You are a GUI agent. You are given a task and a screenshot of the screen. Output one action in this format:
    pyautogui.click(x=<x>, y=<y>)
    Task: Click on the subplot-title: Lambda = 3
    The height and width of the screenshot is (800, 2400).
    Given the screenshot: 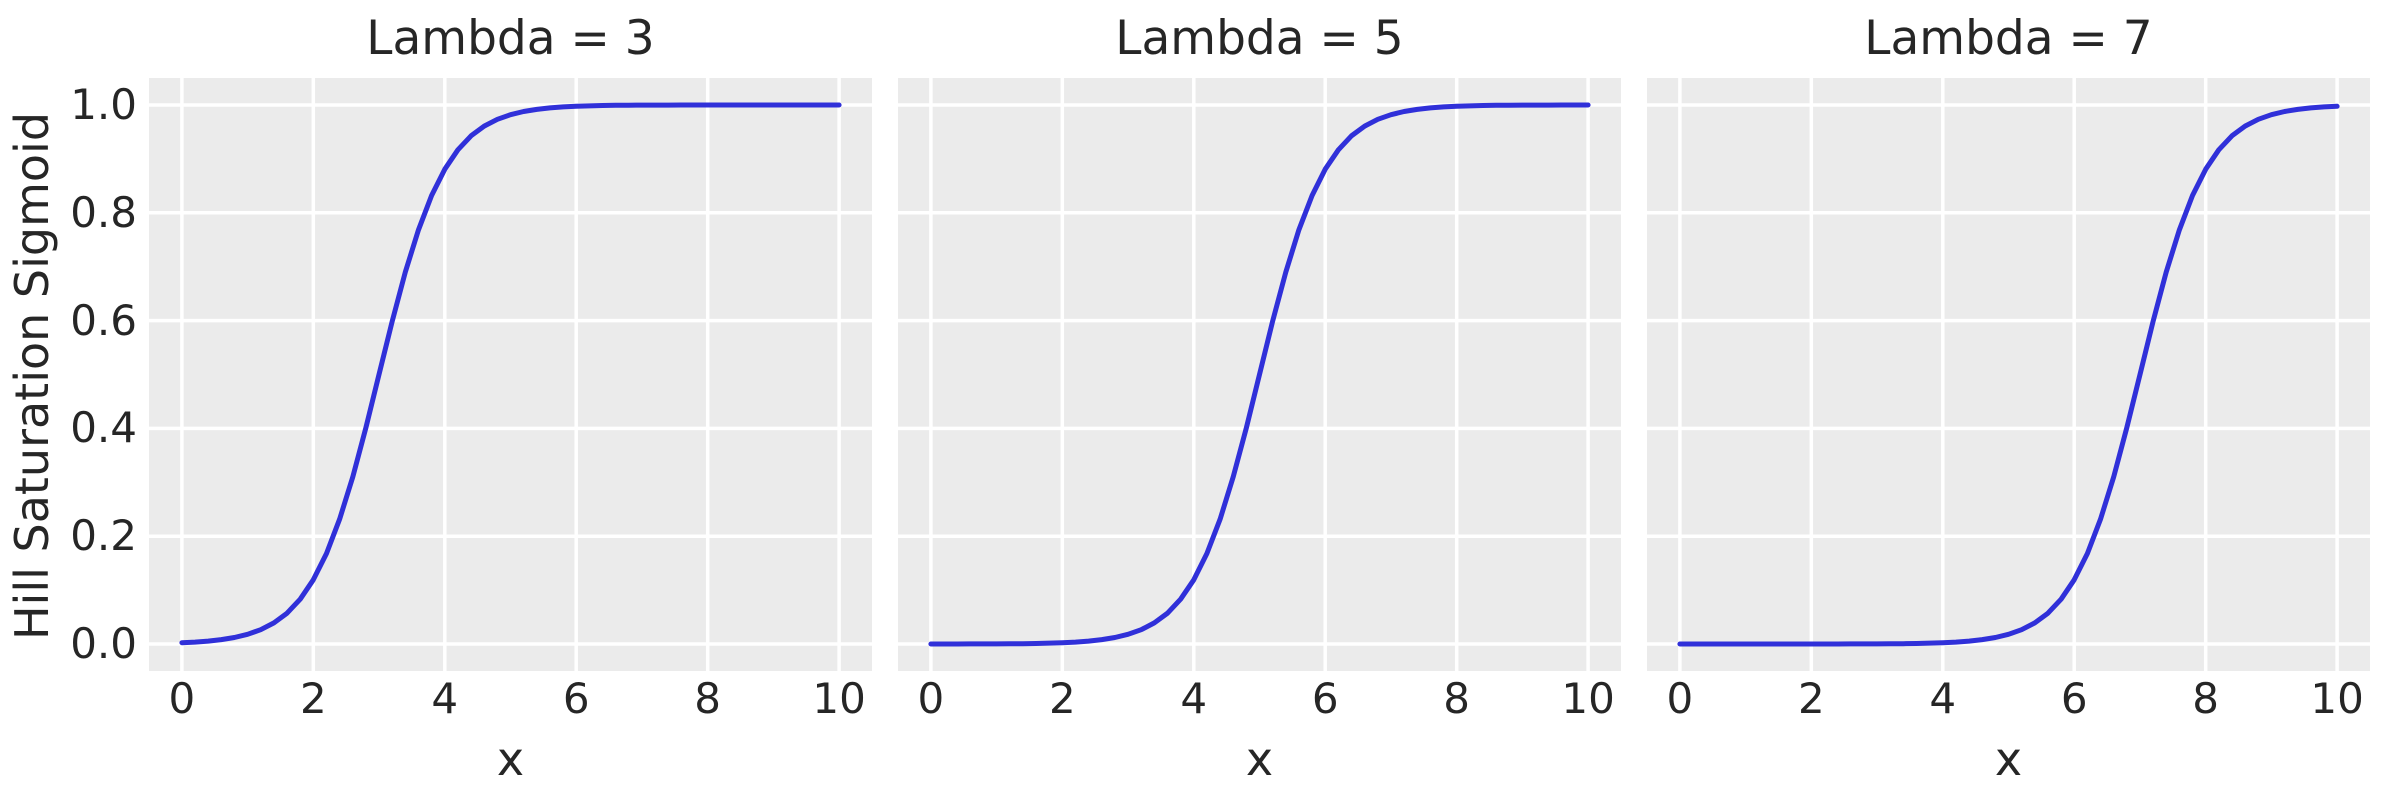 What is the action you would take?
    pyautogui.click(x=510, y=38)
    